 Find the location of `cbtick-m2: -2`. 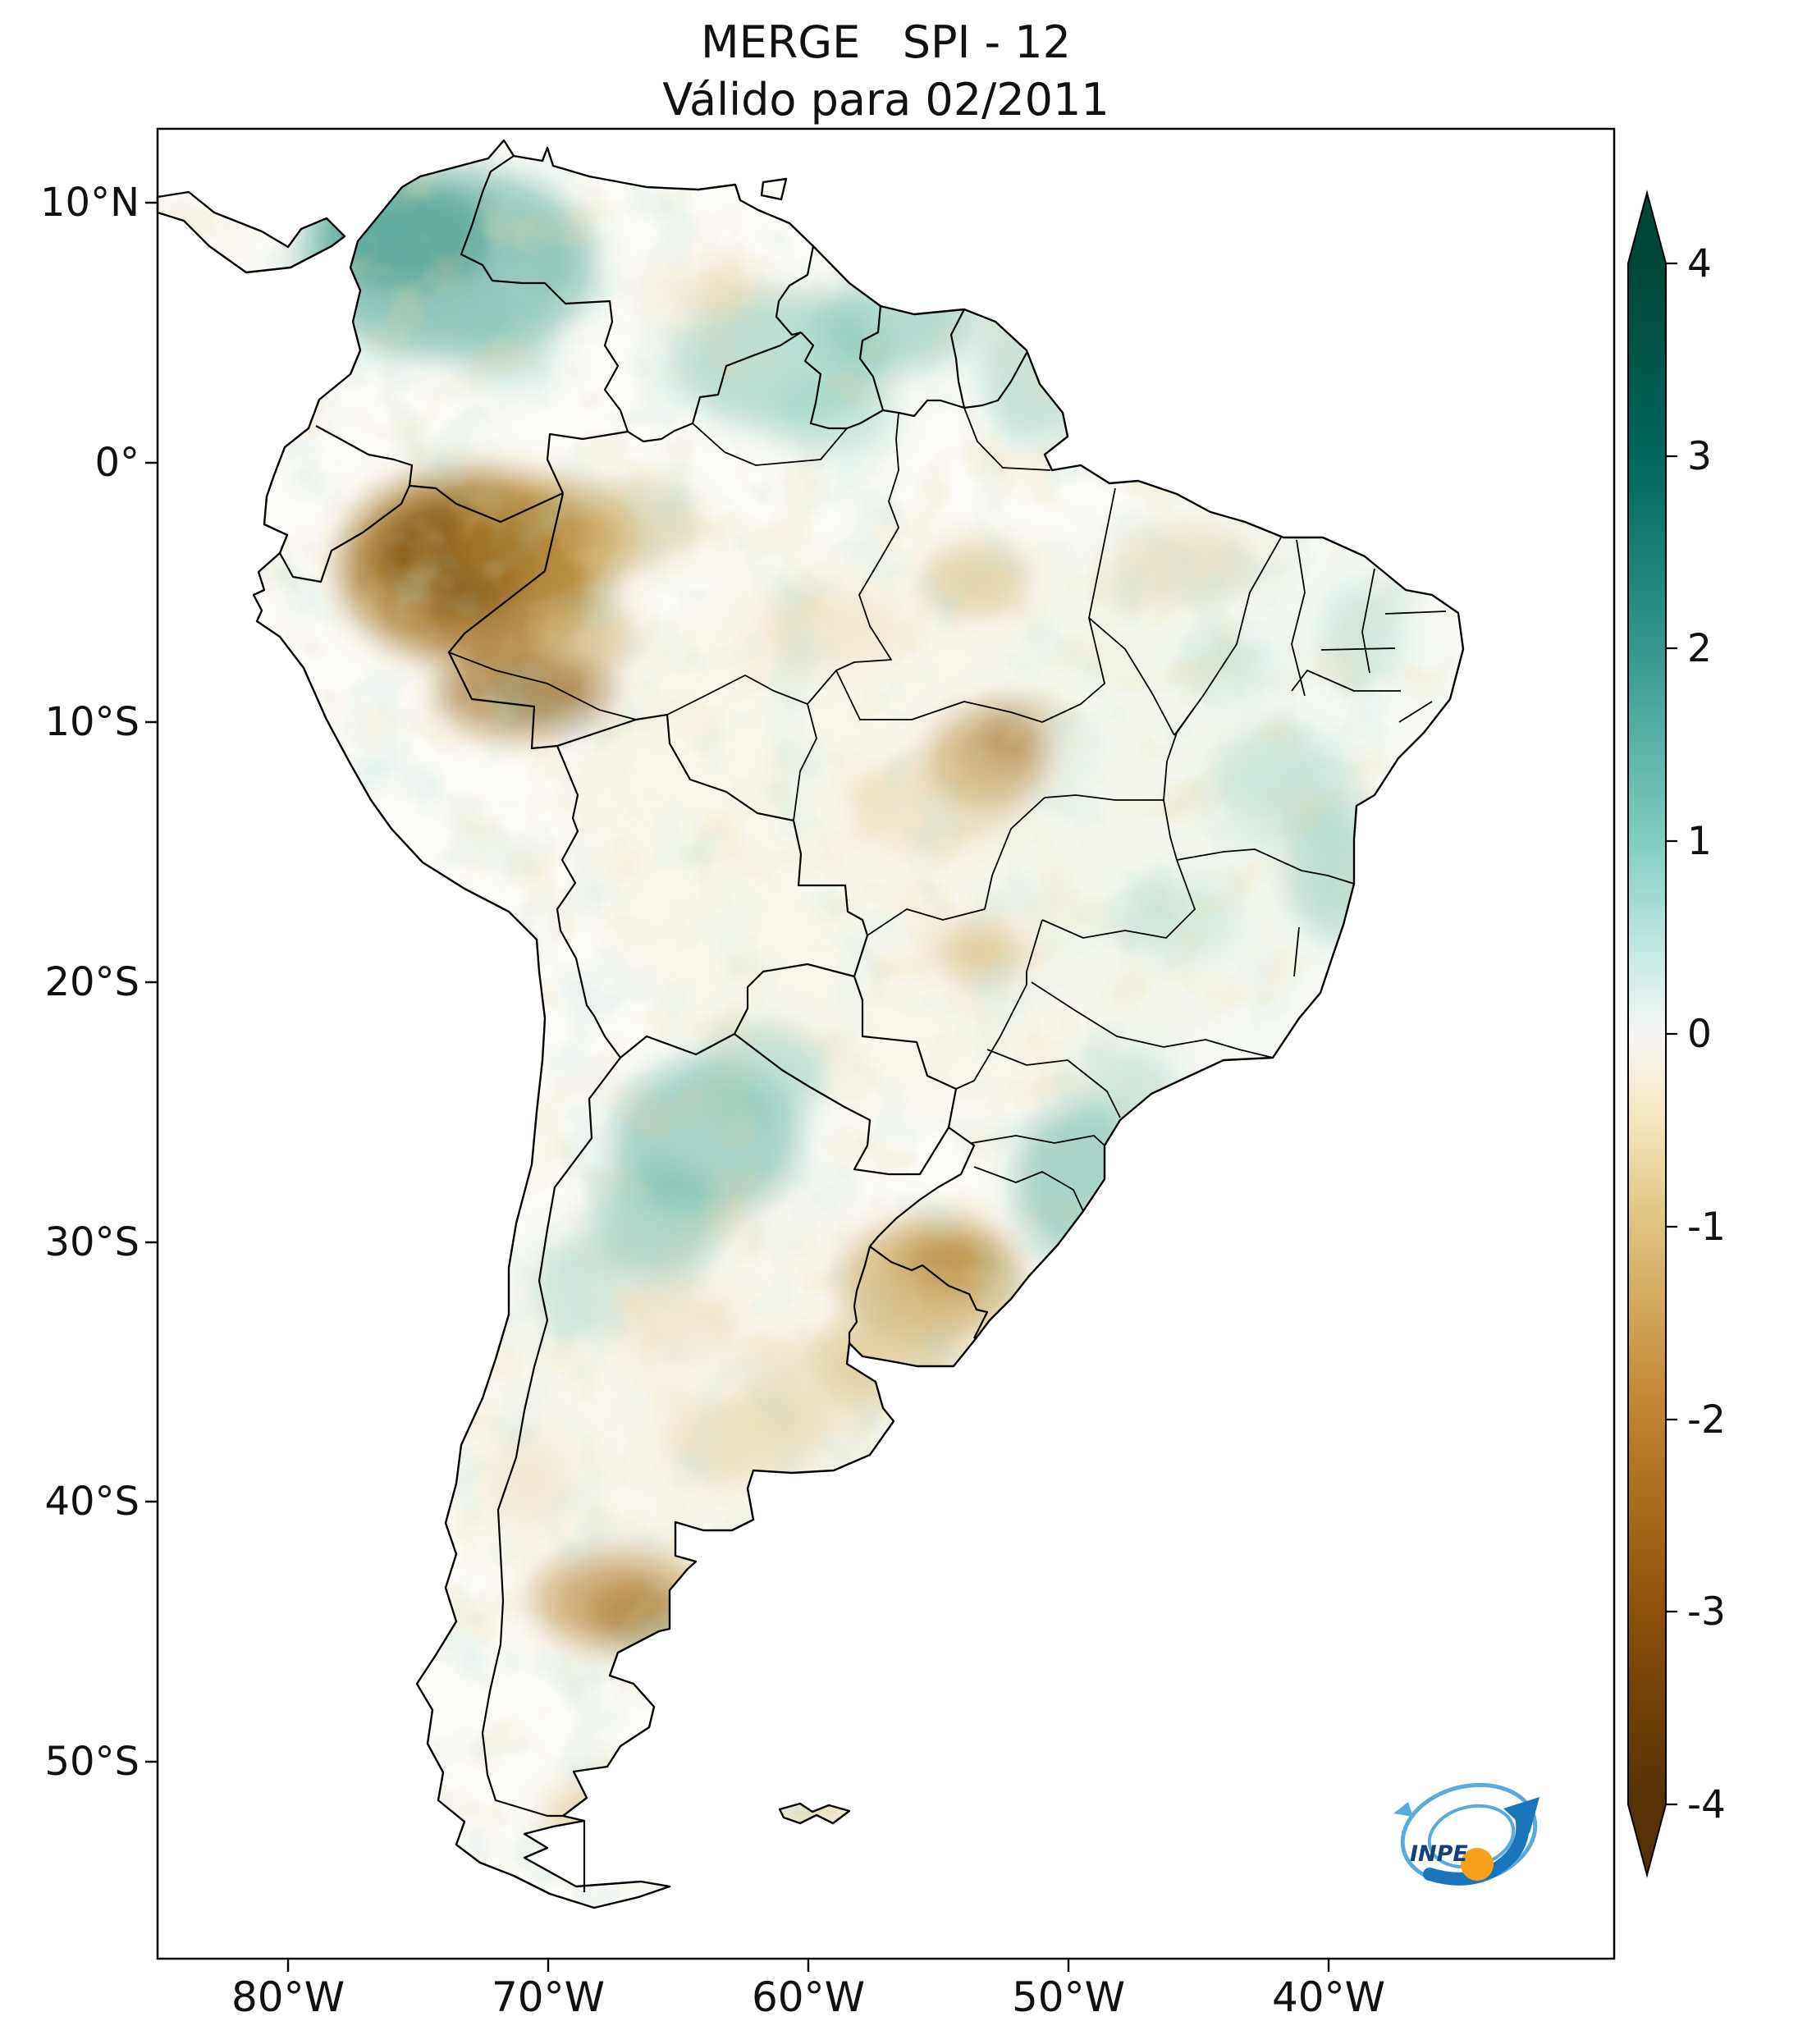

cbtick-m2: -2 is located at coordinates (1706, 1420).